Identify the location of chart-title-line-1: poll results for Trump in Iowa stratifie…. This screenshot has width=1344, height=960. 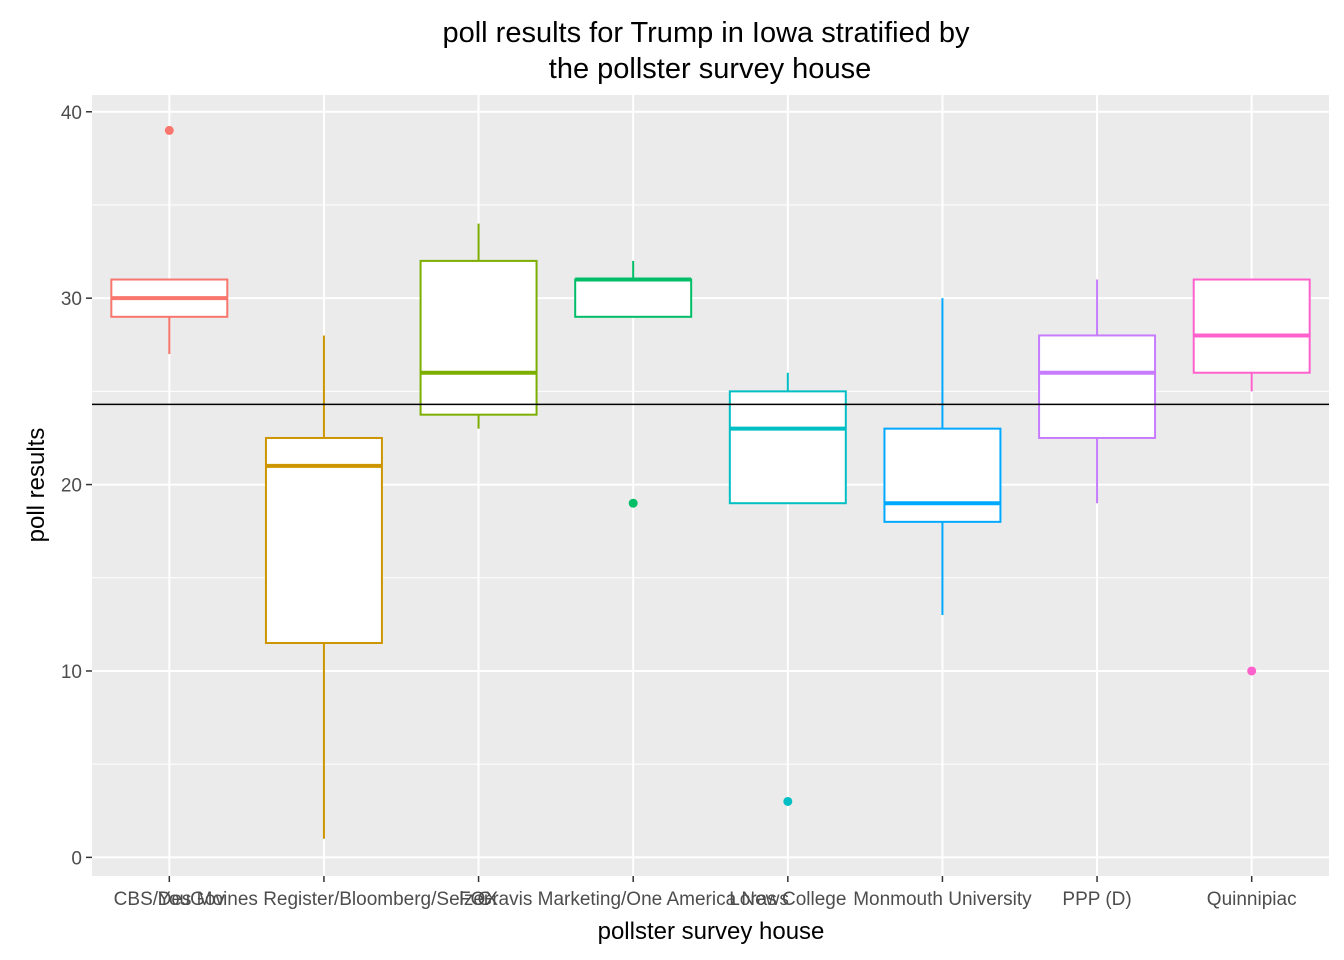
(706, 33).